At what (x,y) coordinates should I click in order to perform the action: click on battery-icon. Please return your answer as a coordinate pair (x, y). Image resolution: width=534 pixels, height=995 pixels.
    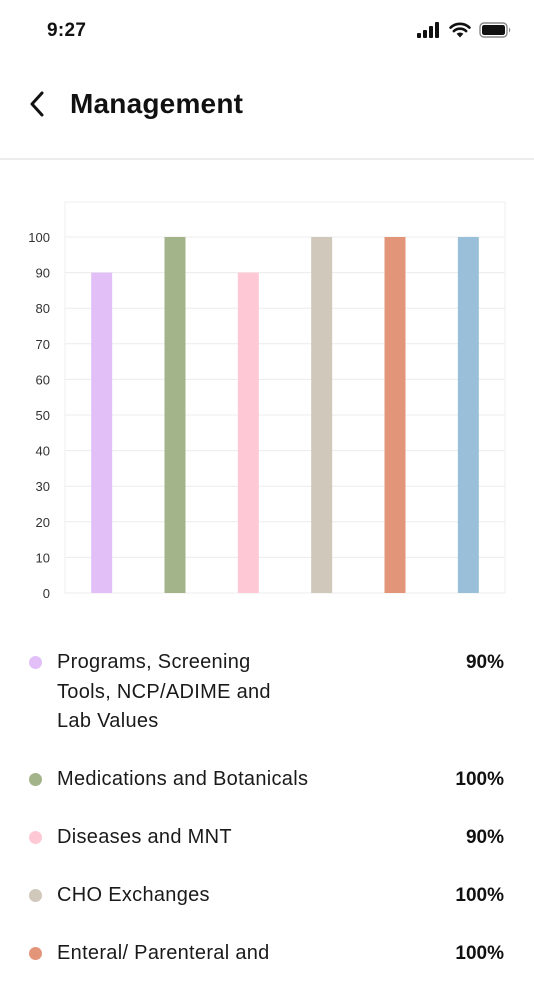
    Looking at the image, I should click on (495, 32).